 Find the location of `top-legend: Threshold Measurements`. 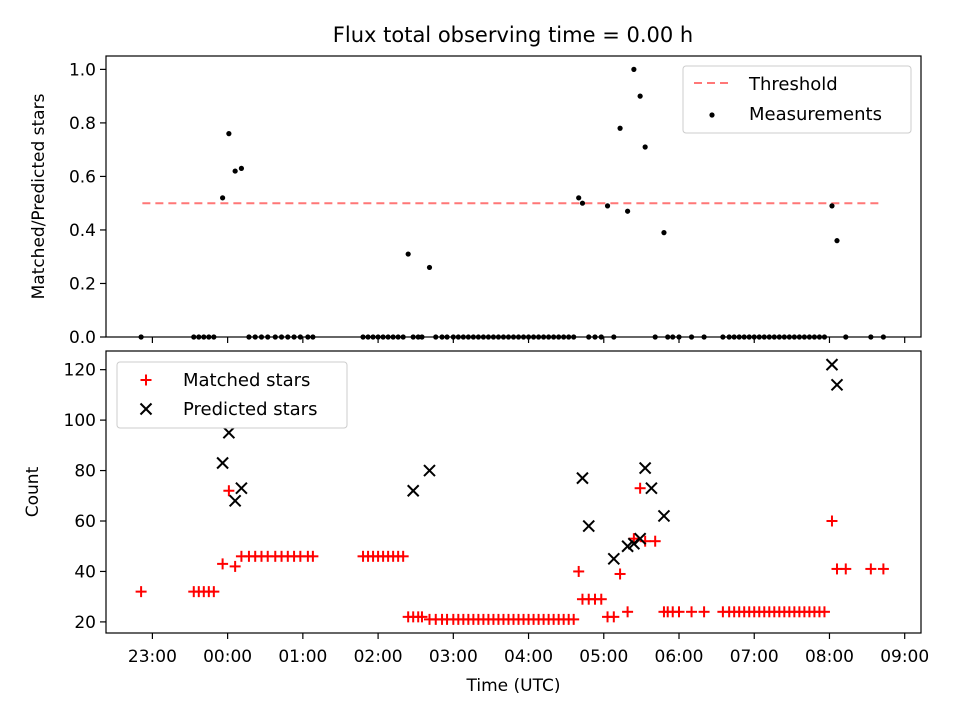

top-legend: Threshold Measurements is located at coordinates (797, 99).